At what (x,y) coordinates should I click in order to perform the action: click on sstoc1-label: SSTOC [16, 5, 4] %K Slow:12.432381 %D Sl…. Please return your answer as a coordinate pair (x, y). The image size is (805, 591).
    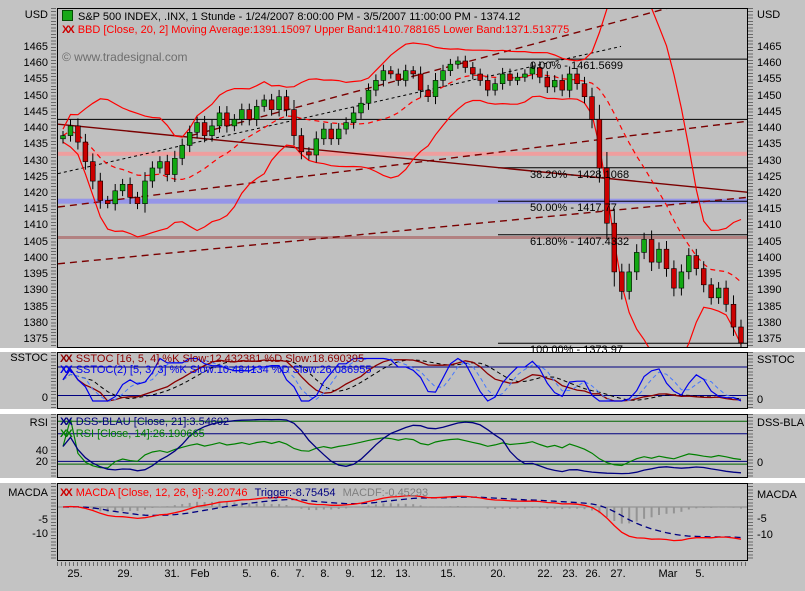
    Looking at the image, I should click on (220, 359).